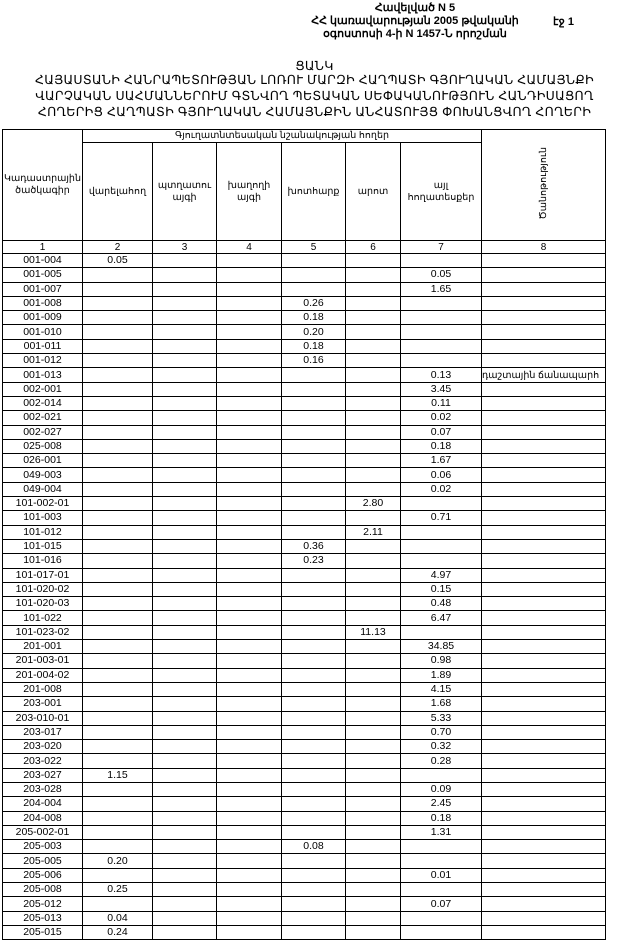 The image size is (629, 947). I want to click on table-row: 101-016 0.23, so click(304, 561).